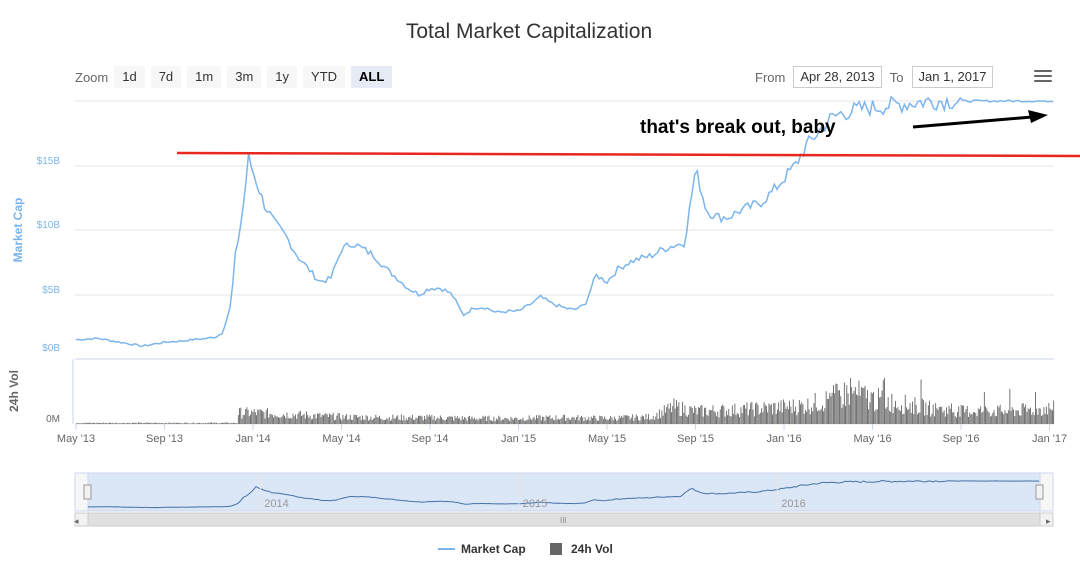 This screenshot has height=563, width=1080. Describe the element at coordinates (952, 77) in the screenshot. I see `to-date-input: Jan 1, 2017` at that location.